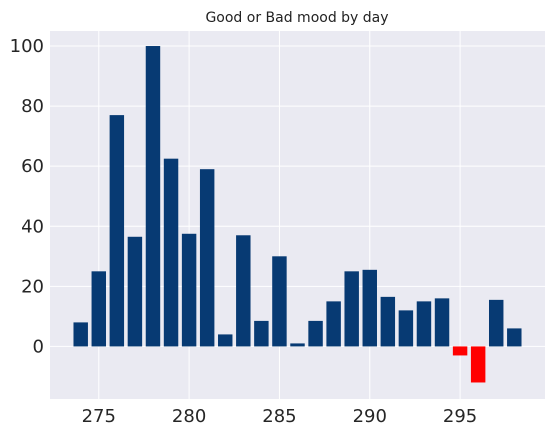 Image resolution: width=555 pixels, height=433 pixels. What do you see at coordinates (27, 196) in the screenshot?
I see `y-tick-labels: 0 20 40 60 80 100` at bounding box center [27, 196].